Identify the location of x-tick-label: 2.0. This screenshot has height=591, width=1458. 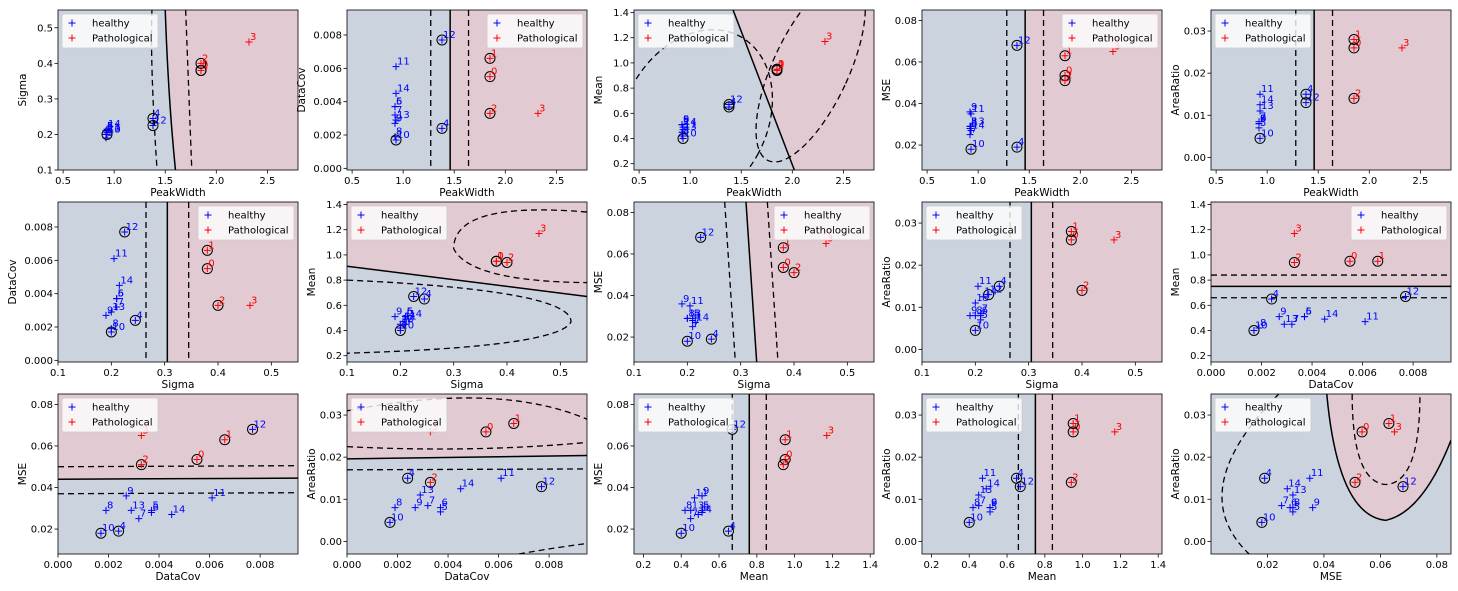
(505, 181).